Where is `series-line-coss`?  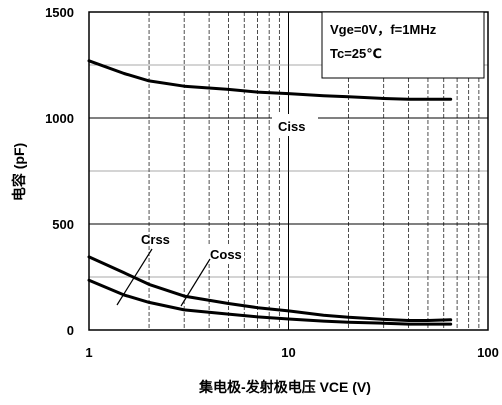 series-line-coss is located at coordinates (270, 288).